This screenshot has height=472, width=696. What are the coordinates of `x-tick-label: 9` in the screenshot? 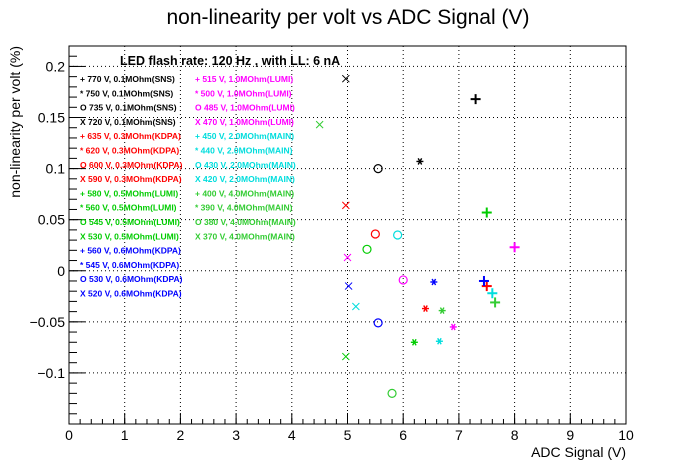 It's located at (570, 435).